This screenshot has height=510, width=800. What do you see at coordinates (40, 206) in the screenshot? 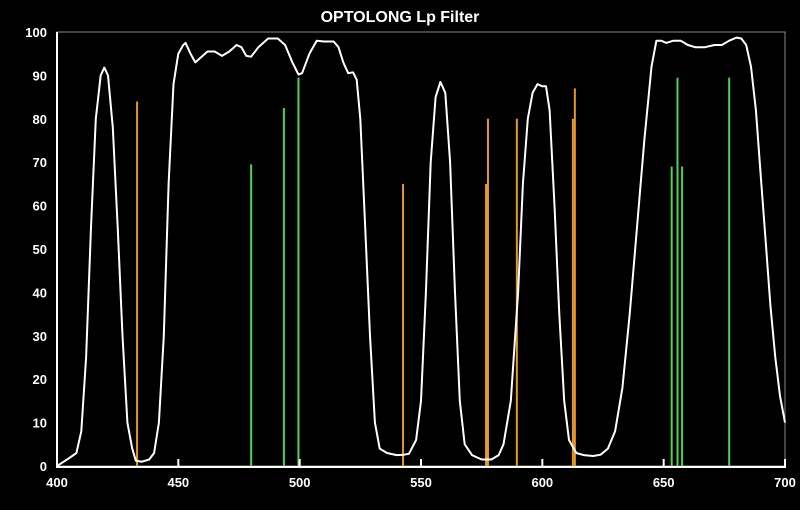
I see `y-tick-label: 60` at bounding box center [40, 206].